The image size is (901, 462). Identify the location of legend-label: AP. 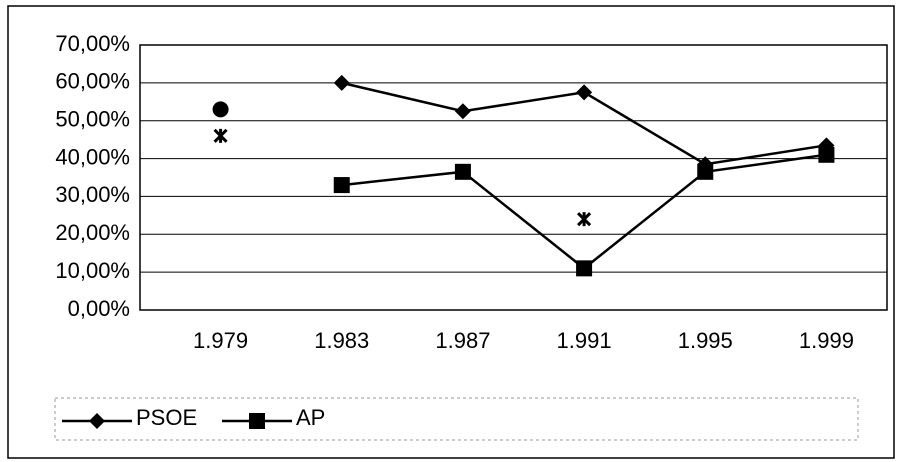
(310, 417).